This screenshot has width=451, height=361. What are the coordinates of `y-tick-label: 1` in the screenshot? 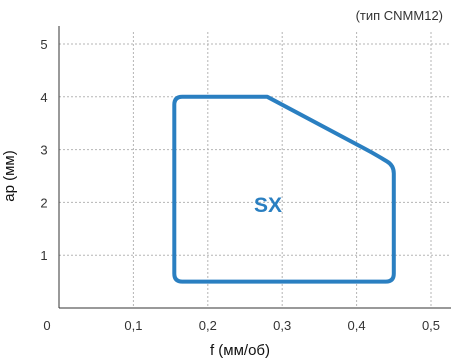 It's located at (43, 255).